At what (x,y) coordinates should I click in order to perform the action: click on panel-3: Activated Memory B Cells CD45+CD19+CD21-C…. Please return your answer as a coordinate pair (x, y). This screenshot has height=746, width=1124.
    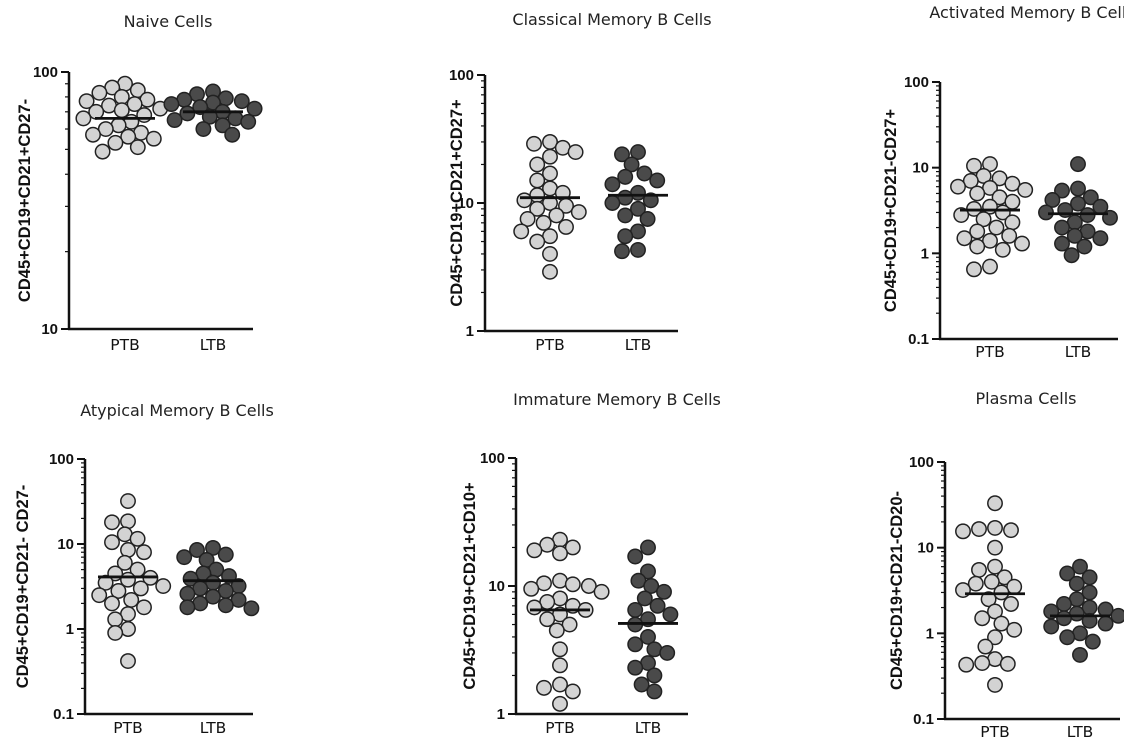
    Looking at the image, I should click on (1003, 182).